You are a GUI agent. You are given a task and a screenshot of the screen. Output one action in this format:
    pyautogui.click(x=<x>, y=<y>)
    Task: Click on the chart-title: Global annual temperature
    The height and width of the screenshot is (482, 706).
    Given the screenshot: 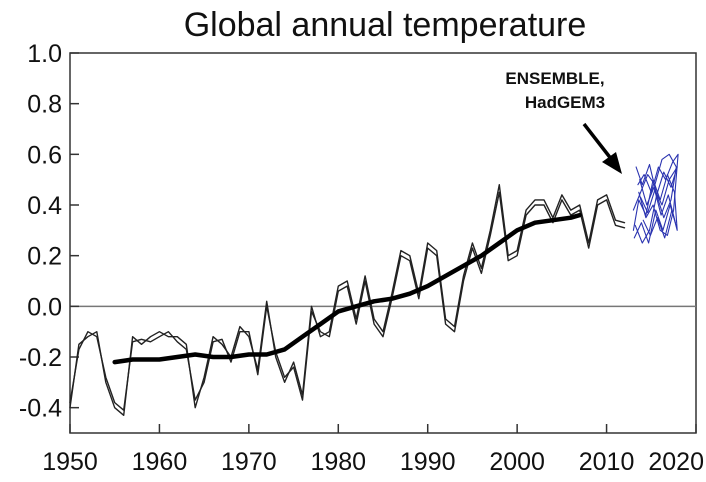 What is the action you would take?
    pyautogui.click(x=385, y=25)
    